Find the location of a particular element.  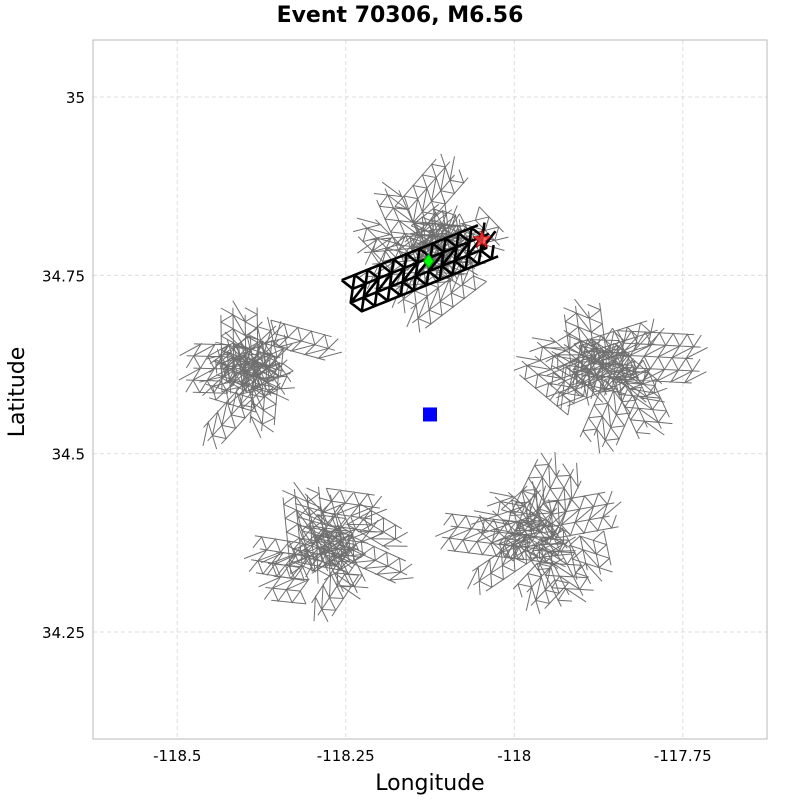

y-tick-label: 35 is located at coordinates (75, 98).